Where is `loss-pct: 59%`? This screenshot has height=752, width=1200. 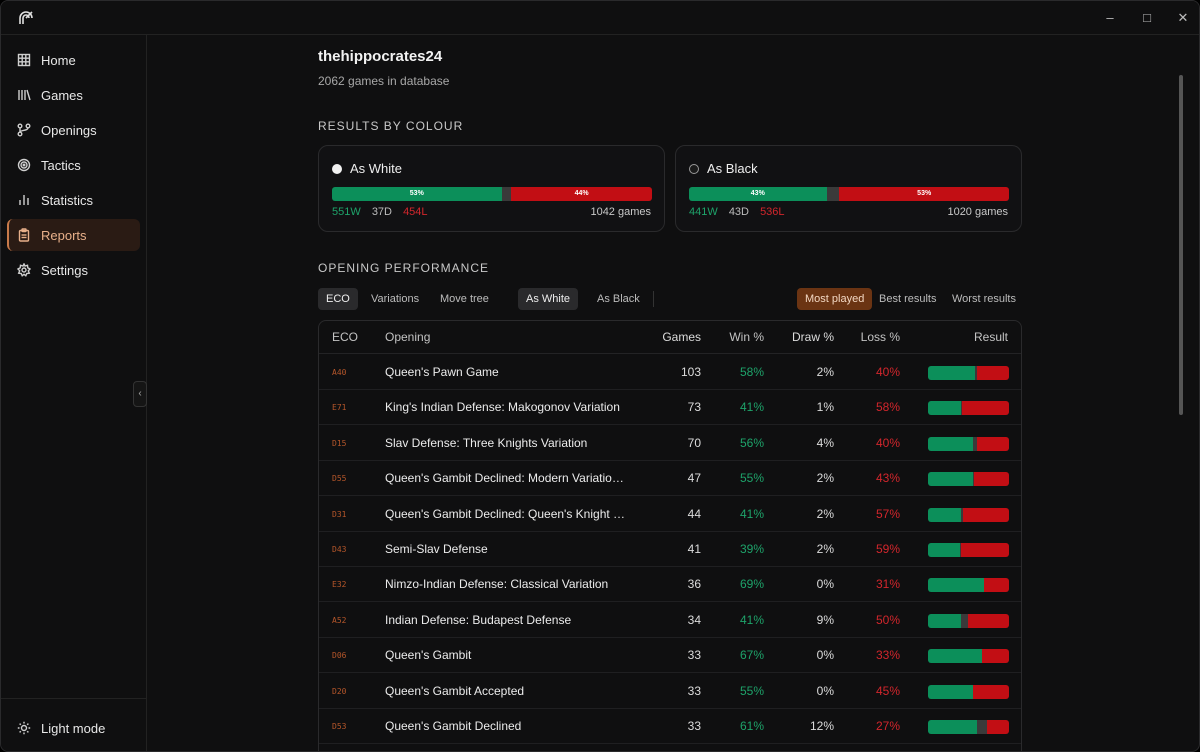 loss-pct: 59% is located at coordinates (887, 549).